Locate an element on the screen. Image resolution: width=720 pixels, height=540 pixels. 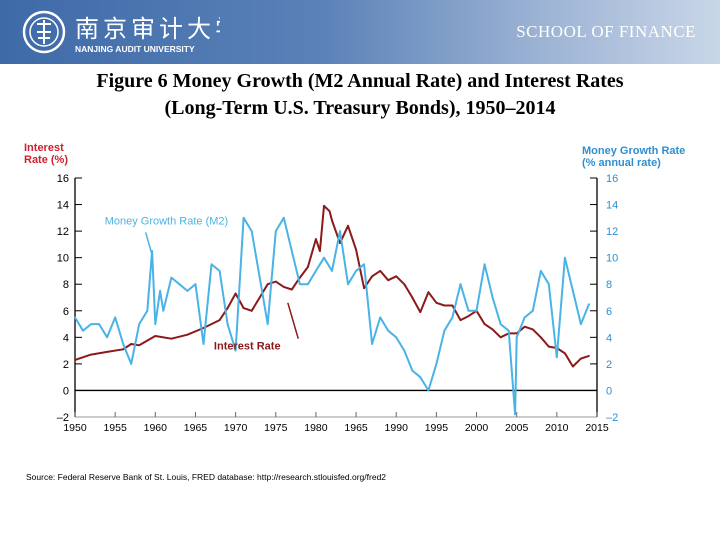
left-tick-label: 10 is located at coordinates (63, 259).